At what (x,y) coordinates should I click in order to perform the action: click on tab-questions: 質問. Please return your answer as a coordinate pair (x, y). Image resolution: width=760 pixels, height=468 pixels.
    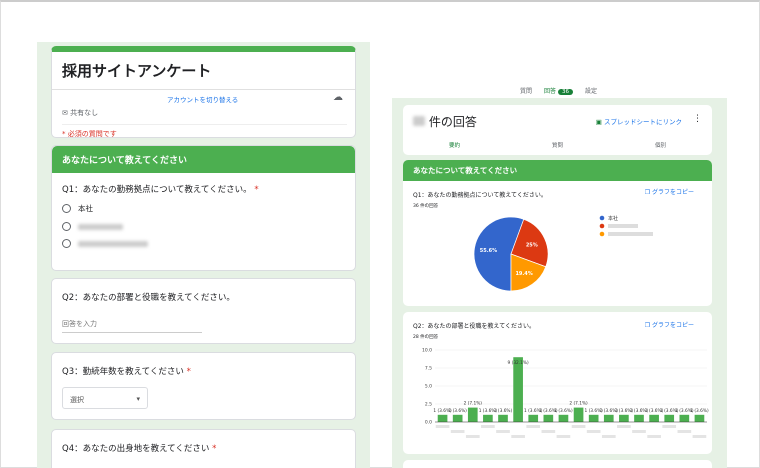
    Looking at the image, I should click on (526, 91).